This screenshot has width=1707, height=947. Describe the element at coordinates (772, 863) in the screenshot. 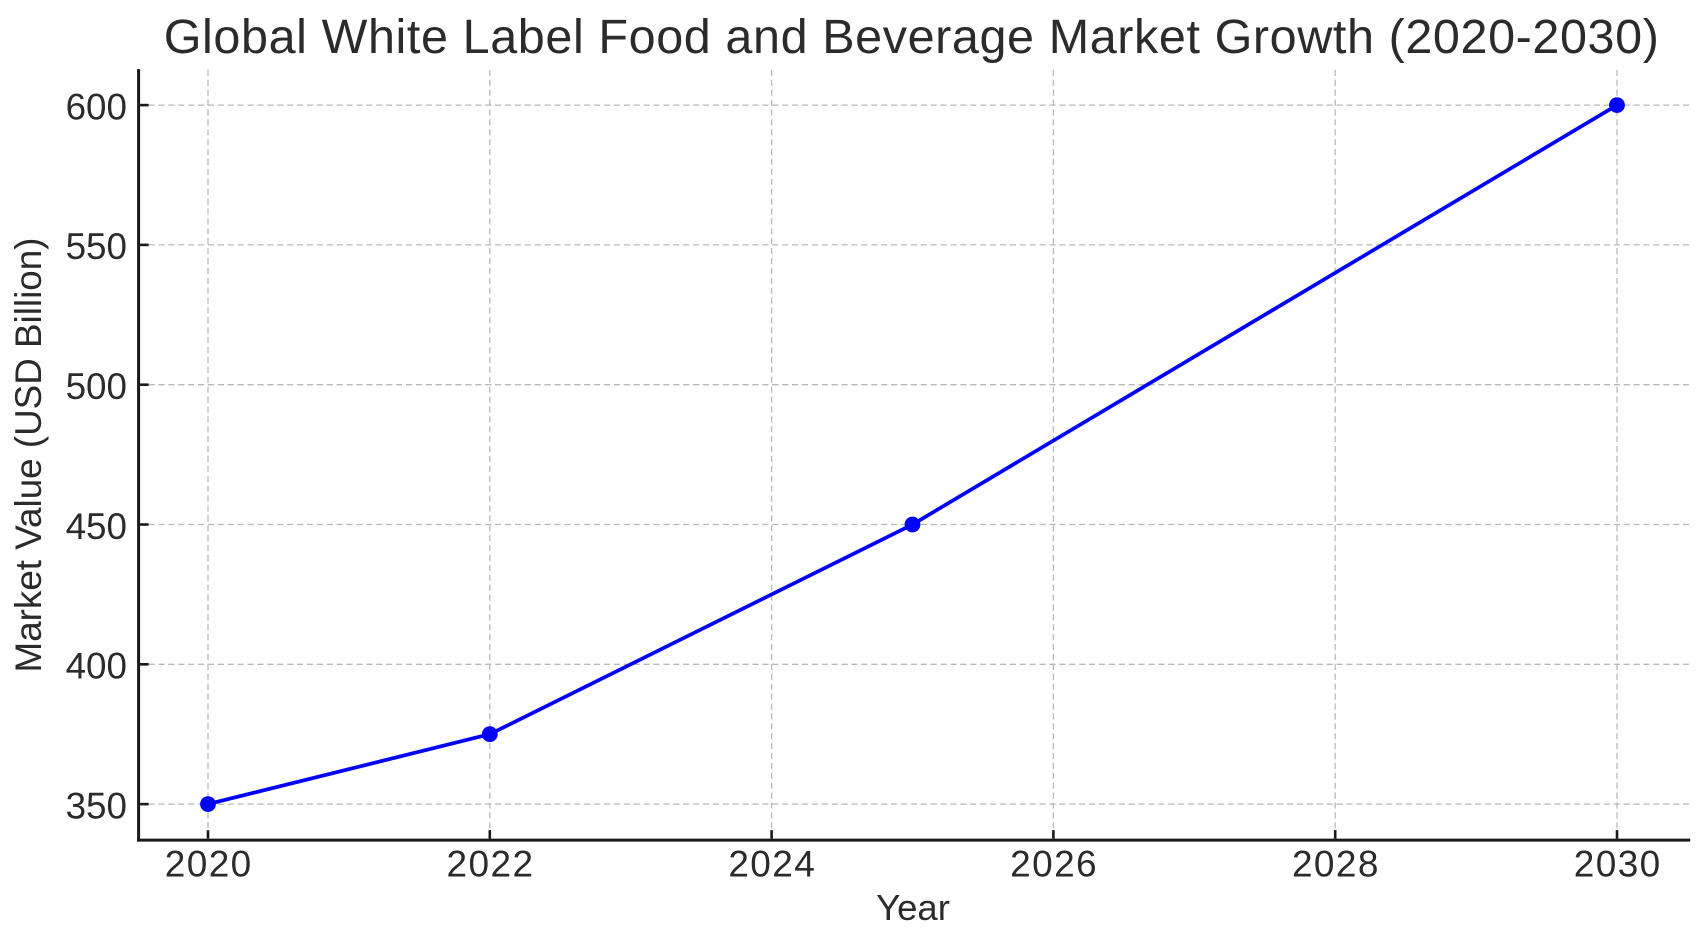

I see `svg-text: 2024` at that location.